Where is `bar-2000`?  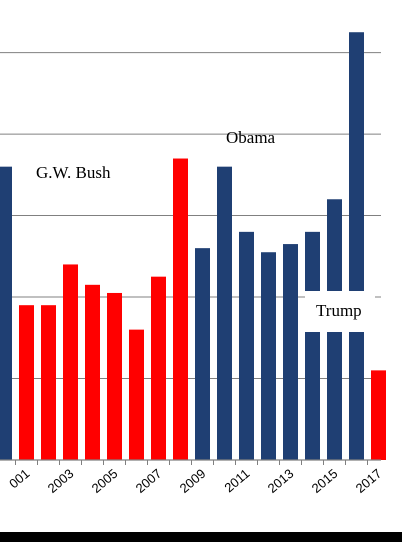 bar-2000 is located at coordinates (6, 313).